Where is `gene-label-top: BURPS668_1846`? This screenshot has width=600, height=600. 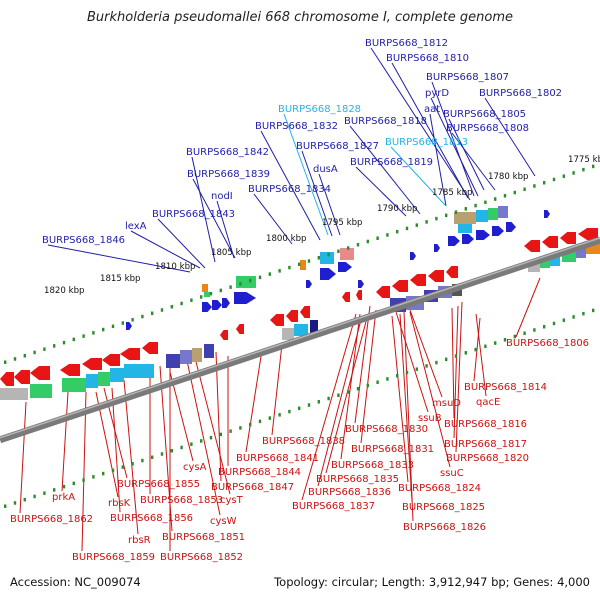 gene-label-top: BURPS668_1846 is located at coordinates (83, 240).